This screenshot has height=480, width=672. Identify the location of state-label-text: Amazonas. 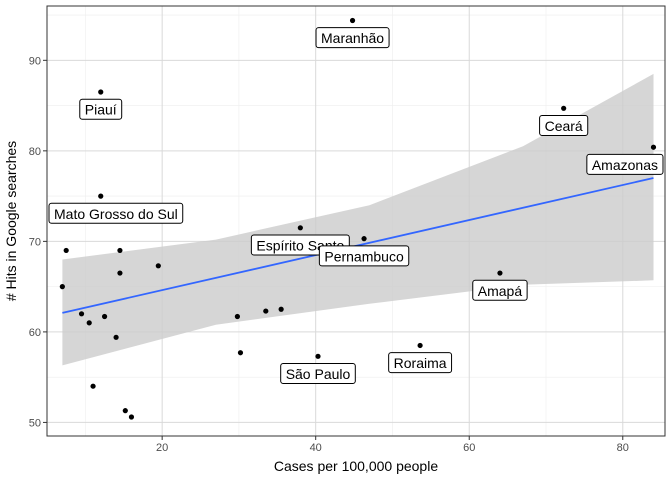
(625, 165).